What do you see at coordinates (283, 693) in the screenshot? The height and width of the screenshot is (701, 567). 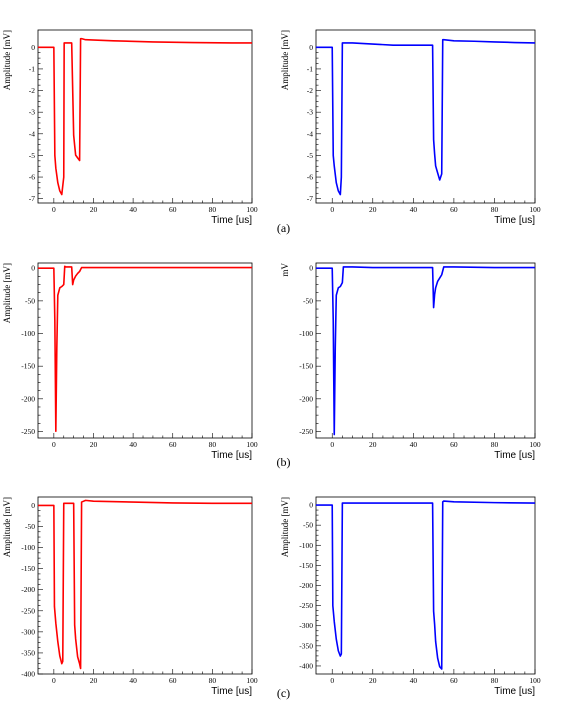 I see `panel-label-c: (c)` at bounding box center [283, 693].